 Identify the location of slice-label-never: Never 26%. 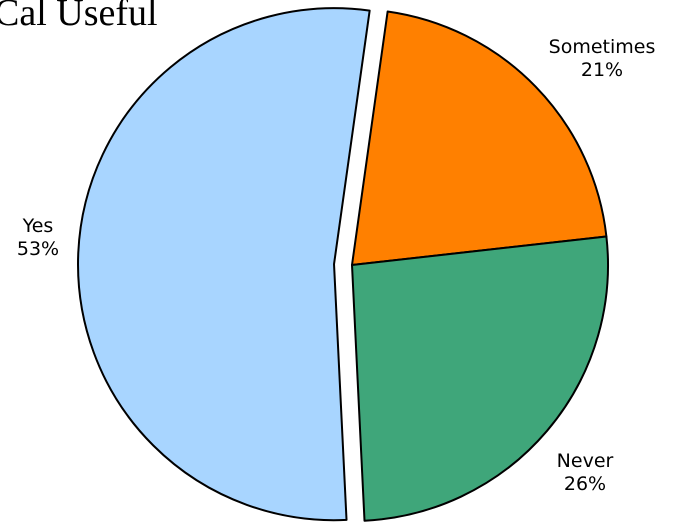
(585, 473).